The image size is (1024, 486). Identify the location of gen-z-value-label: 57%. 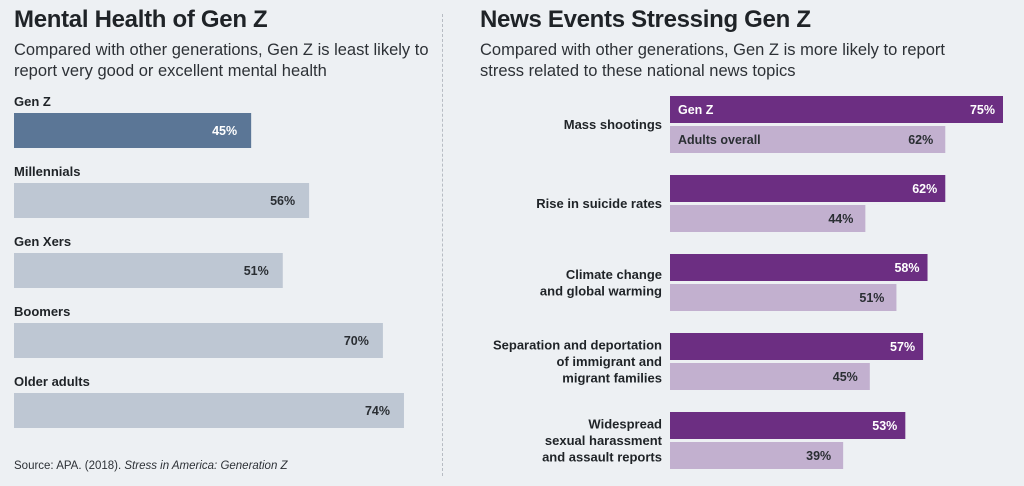
(902, 347).